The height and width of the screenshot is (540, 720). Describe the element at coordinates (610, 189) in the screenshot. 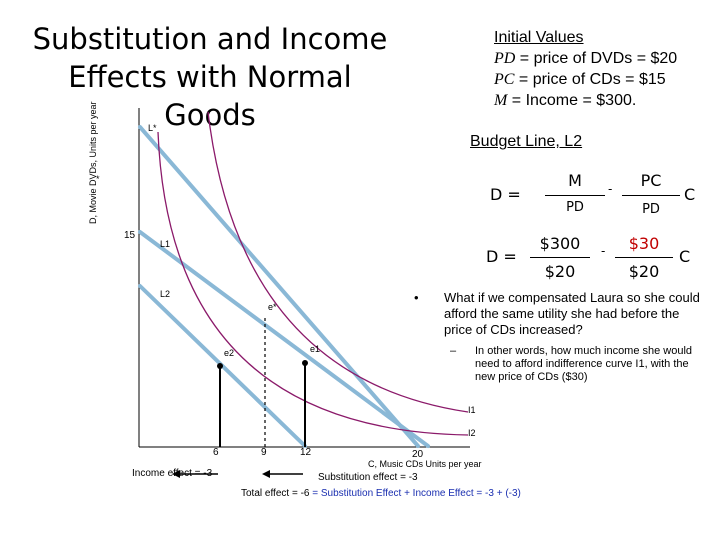

I see `equation-1-operator: -` at that location.